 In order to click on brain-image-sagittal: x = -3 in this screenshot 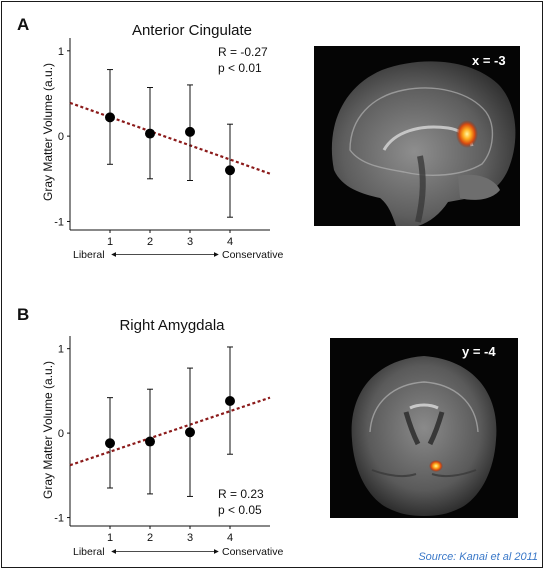, I will do `click(417, 136)`.